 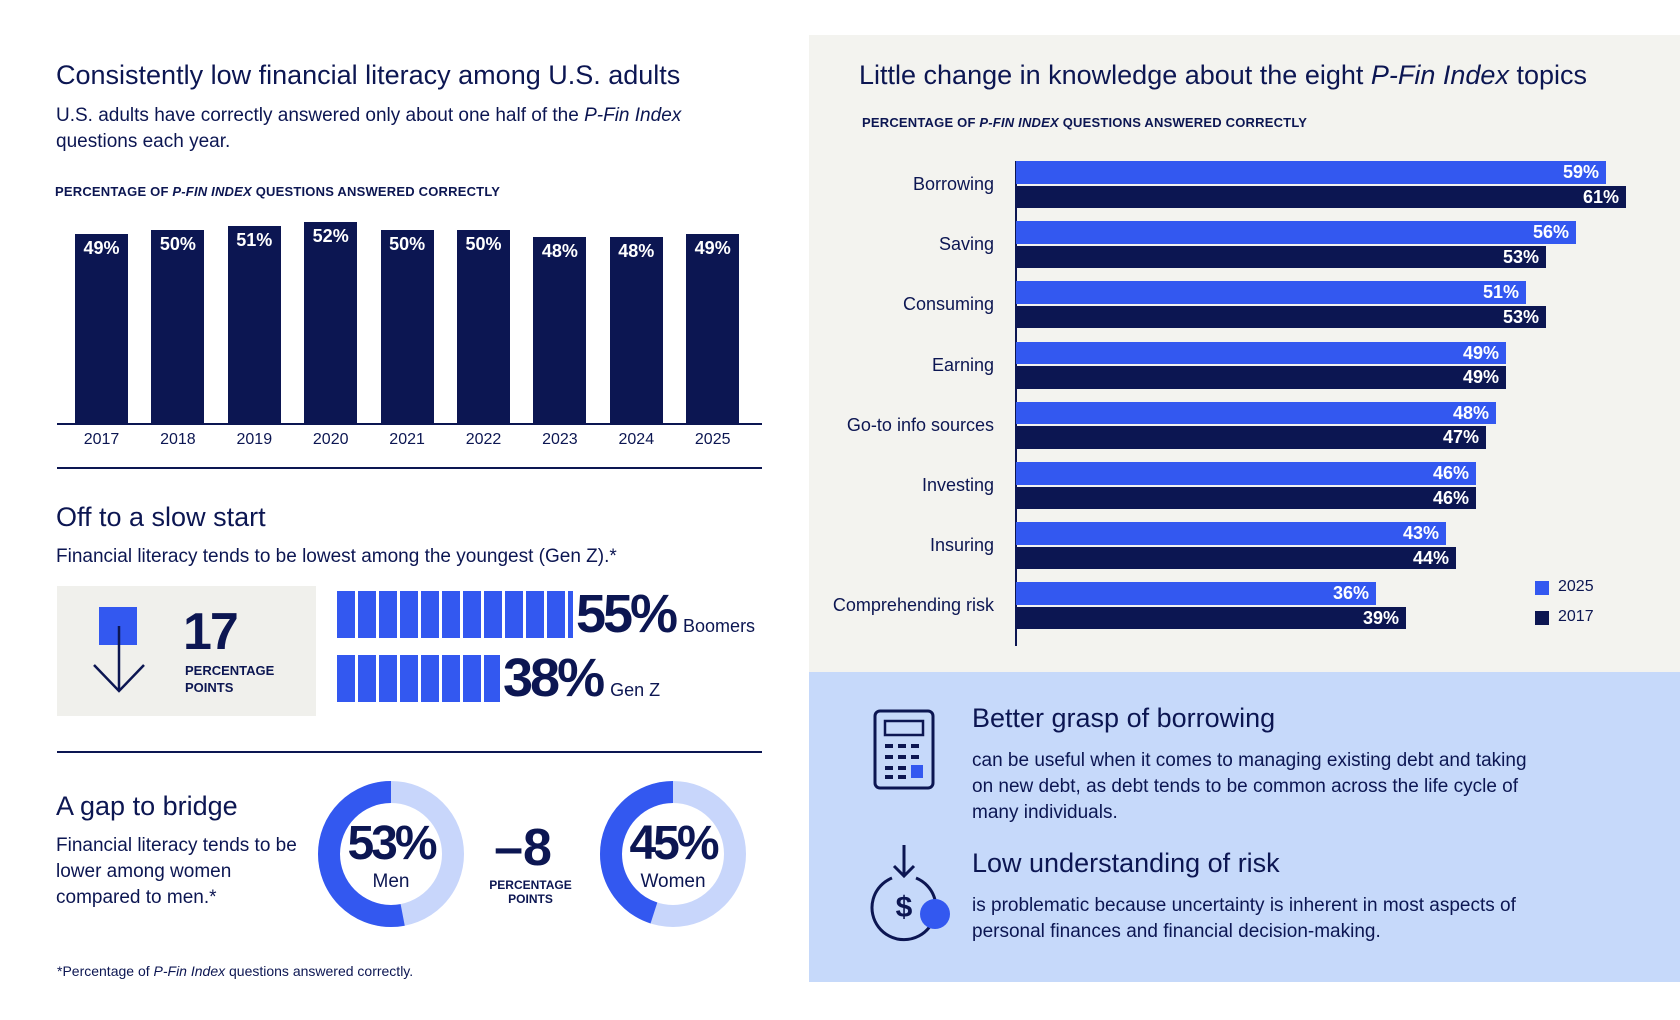 I want to click on x-tick-label: 2023, so click(x=560, y=439).